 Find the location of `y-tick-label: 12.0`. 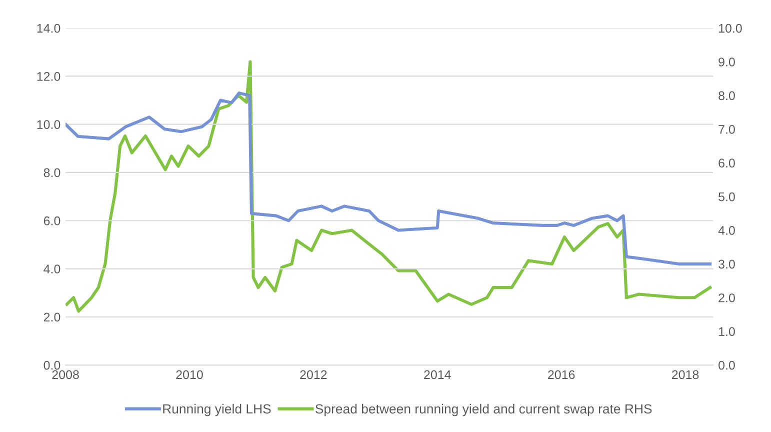

y-tick-label: 12.0 is located at coordinates (48, 76).